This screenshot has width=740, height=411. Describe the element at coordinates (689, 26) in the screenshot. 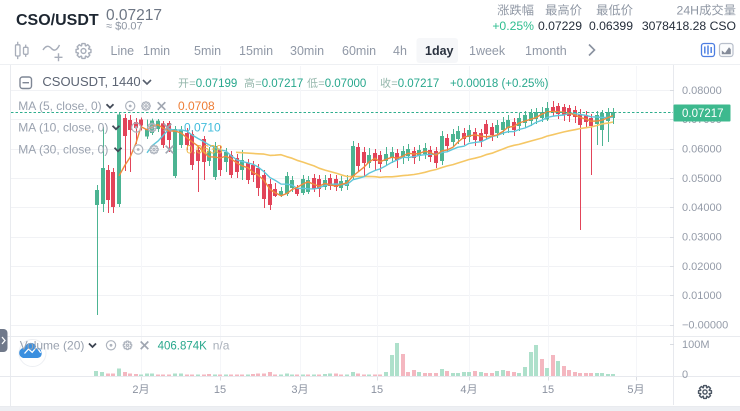

I see `svg-text: 3078418.28 CSO` at that location.